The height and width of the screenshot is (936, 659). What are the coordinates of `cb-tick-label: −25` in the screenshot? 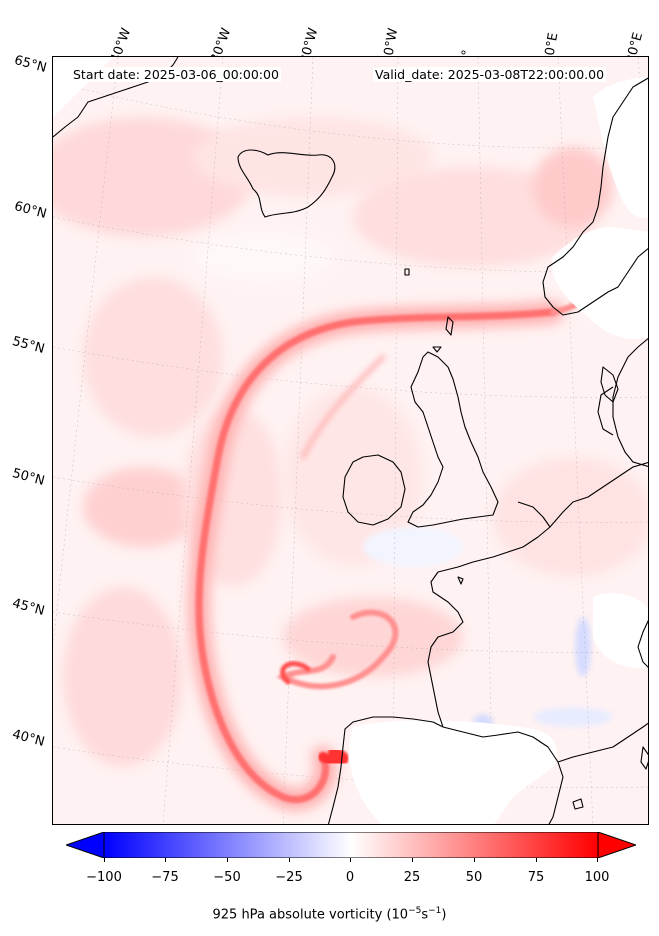 It's located at (289, 877).